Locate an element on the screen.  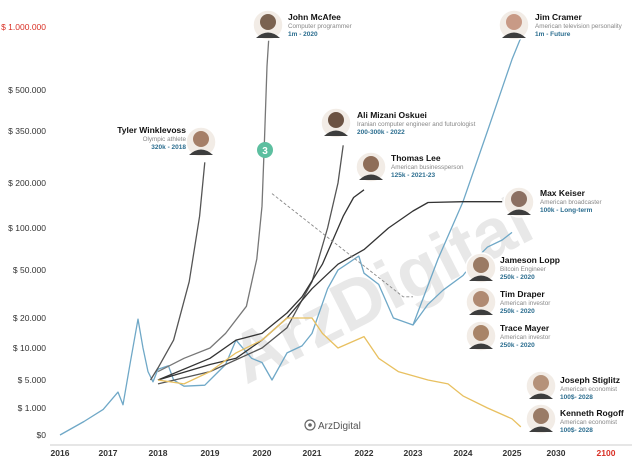
person-role: Bitcoin Engineer is located at coordinates (523, 269).